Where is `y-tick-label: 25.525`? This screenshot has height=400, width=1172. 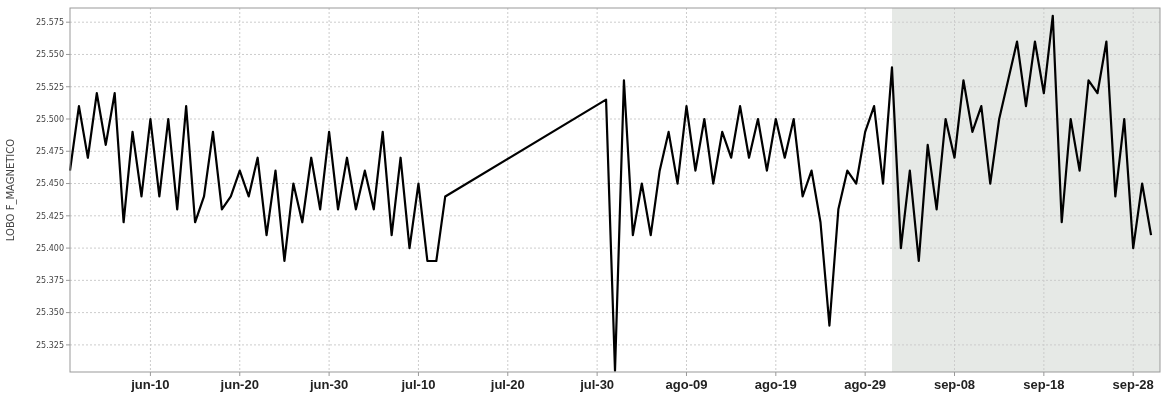 y-tick-label: 25.525 is located at coordinates (50, 87).